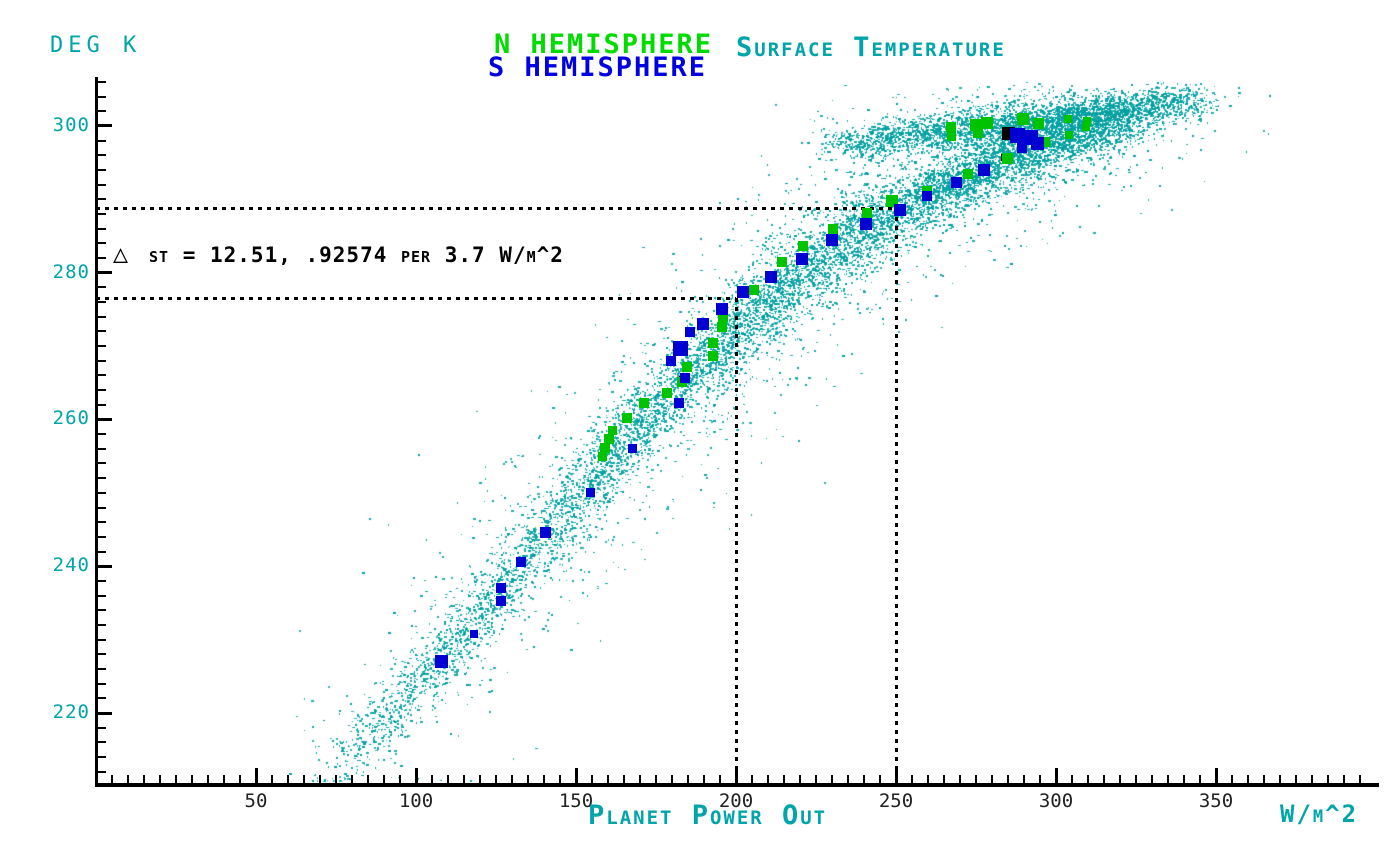  I want to click on x-axis-line, so click(737, 785).